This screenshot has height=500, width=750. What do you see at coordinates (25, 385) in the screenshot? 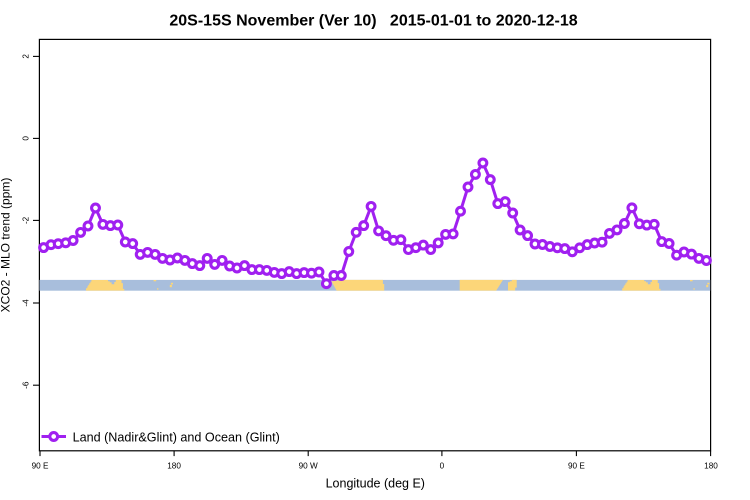
I see `svg-text: -6` at bounding box center [25, 385].